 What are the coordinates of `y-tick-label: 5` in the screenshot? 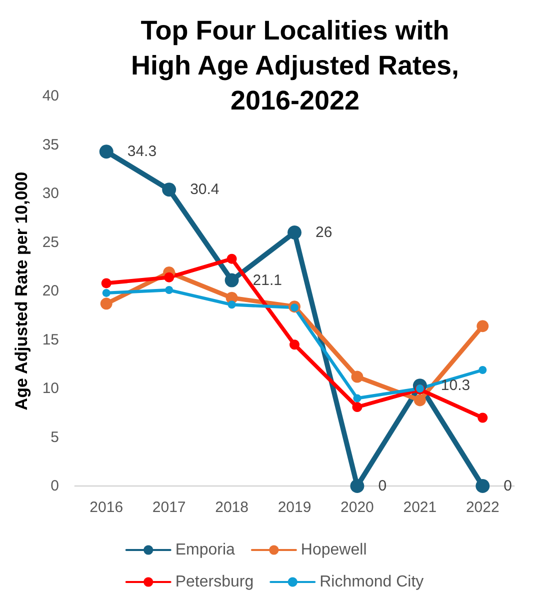 It's located at (54, 437).